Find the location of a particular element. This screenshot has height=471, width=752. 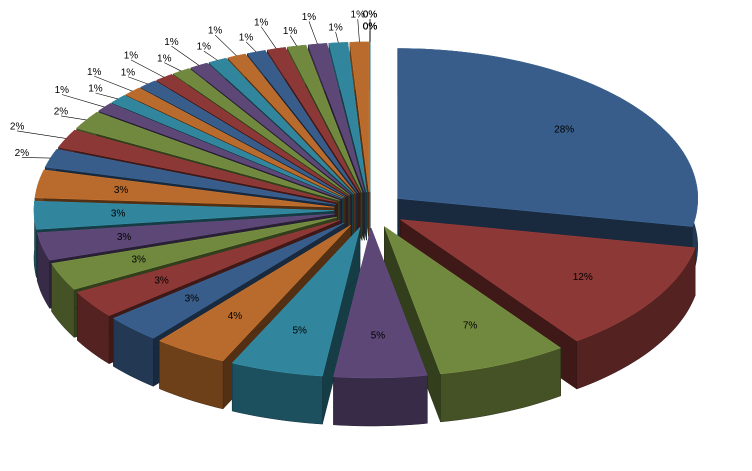

data-label: 12% is located at coordinates (583, 277).